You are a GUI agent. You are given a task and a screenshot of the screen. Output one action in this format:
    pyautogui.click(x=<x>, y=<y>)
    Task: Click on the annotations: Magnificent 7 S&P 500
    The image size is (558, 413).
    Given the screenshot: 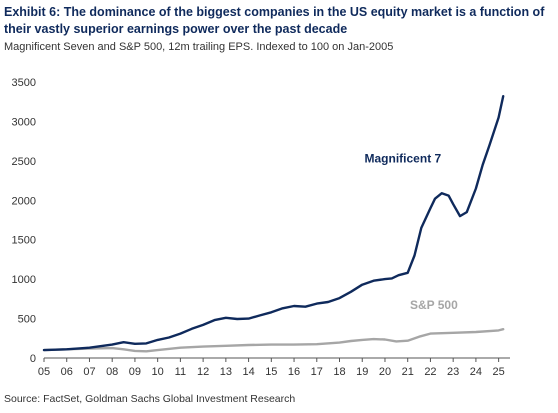 What is the action you would take?
    pyautogui.click(x=412, y=231)
    